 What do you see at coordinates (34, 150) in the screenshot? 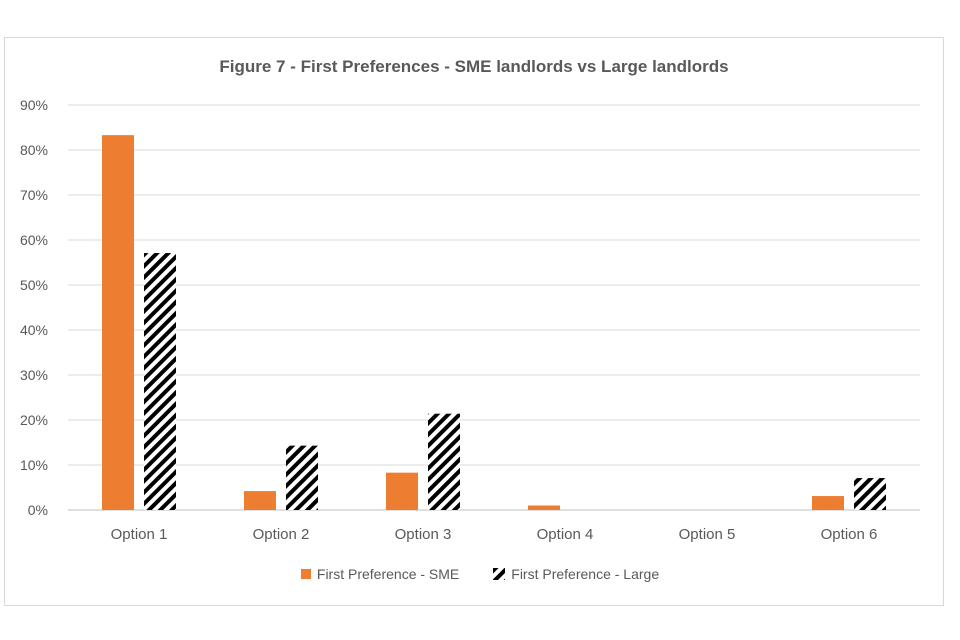
I see `y-tick-label: 80%` at bounding box center [34, 150].